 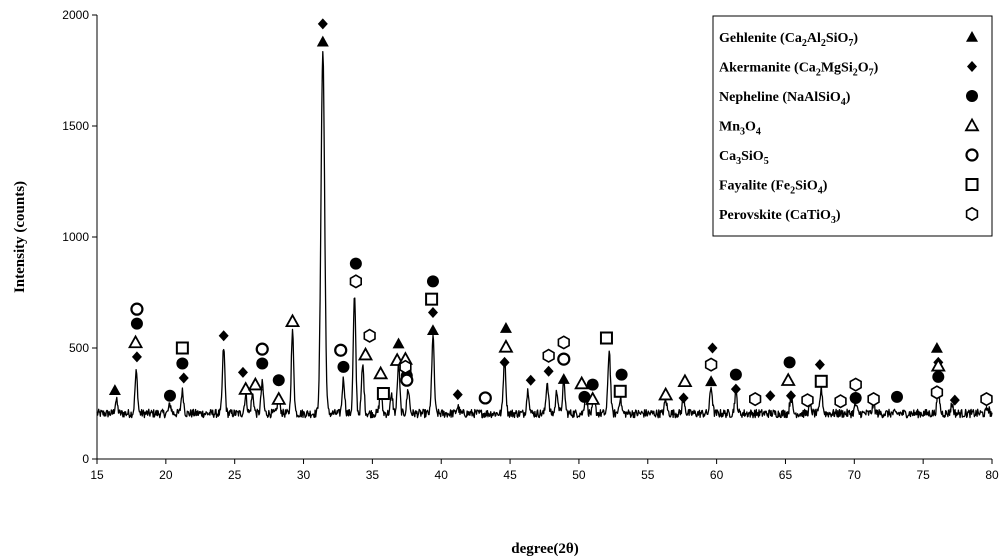 What do you see at coordinates (717, 475) in the screenshot?
I see `x-tick-label: 60` at bounding box center [717, 475].